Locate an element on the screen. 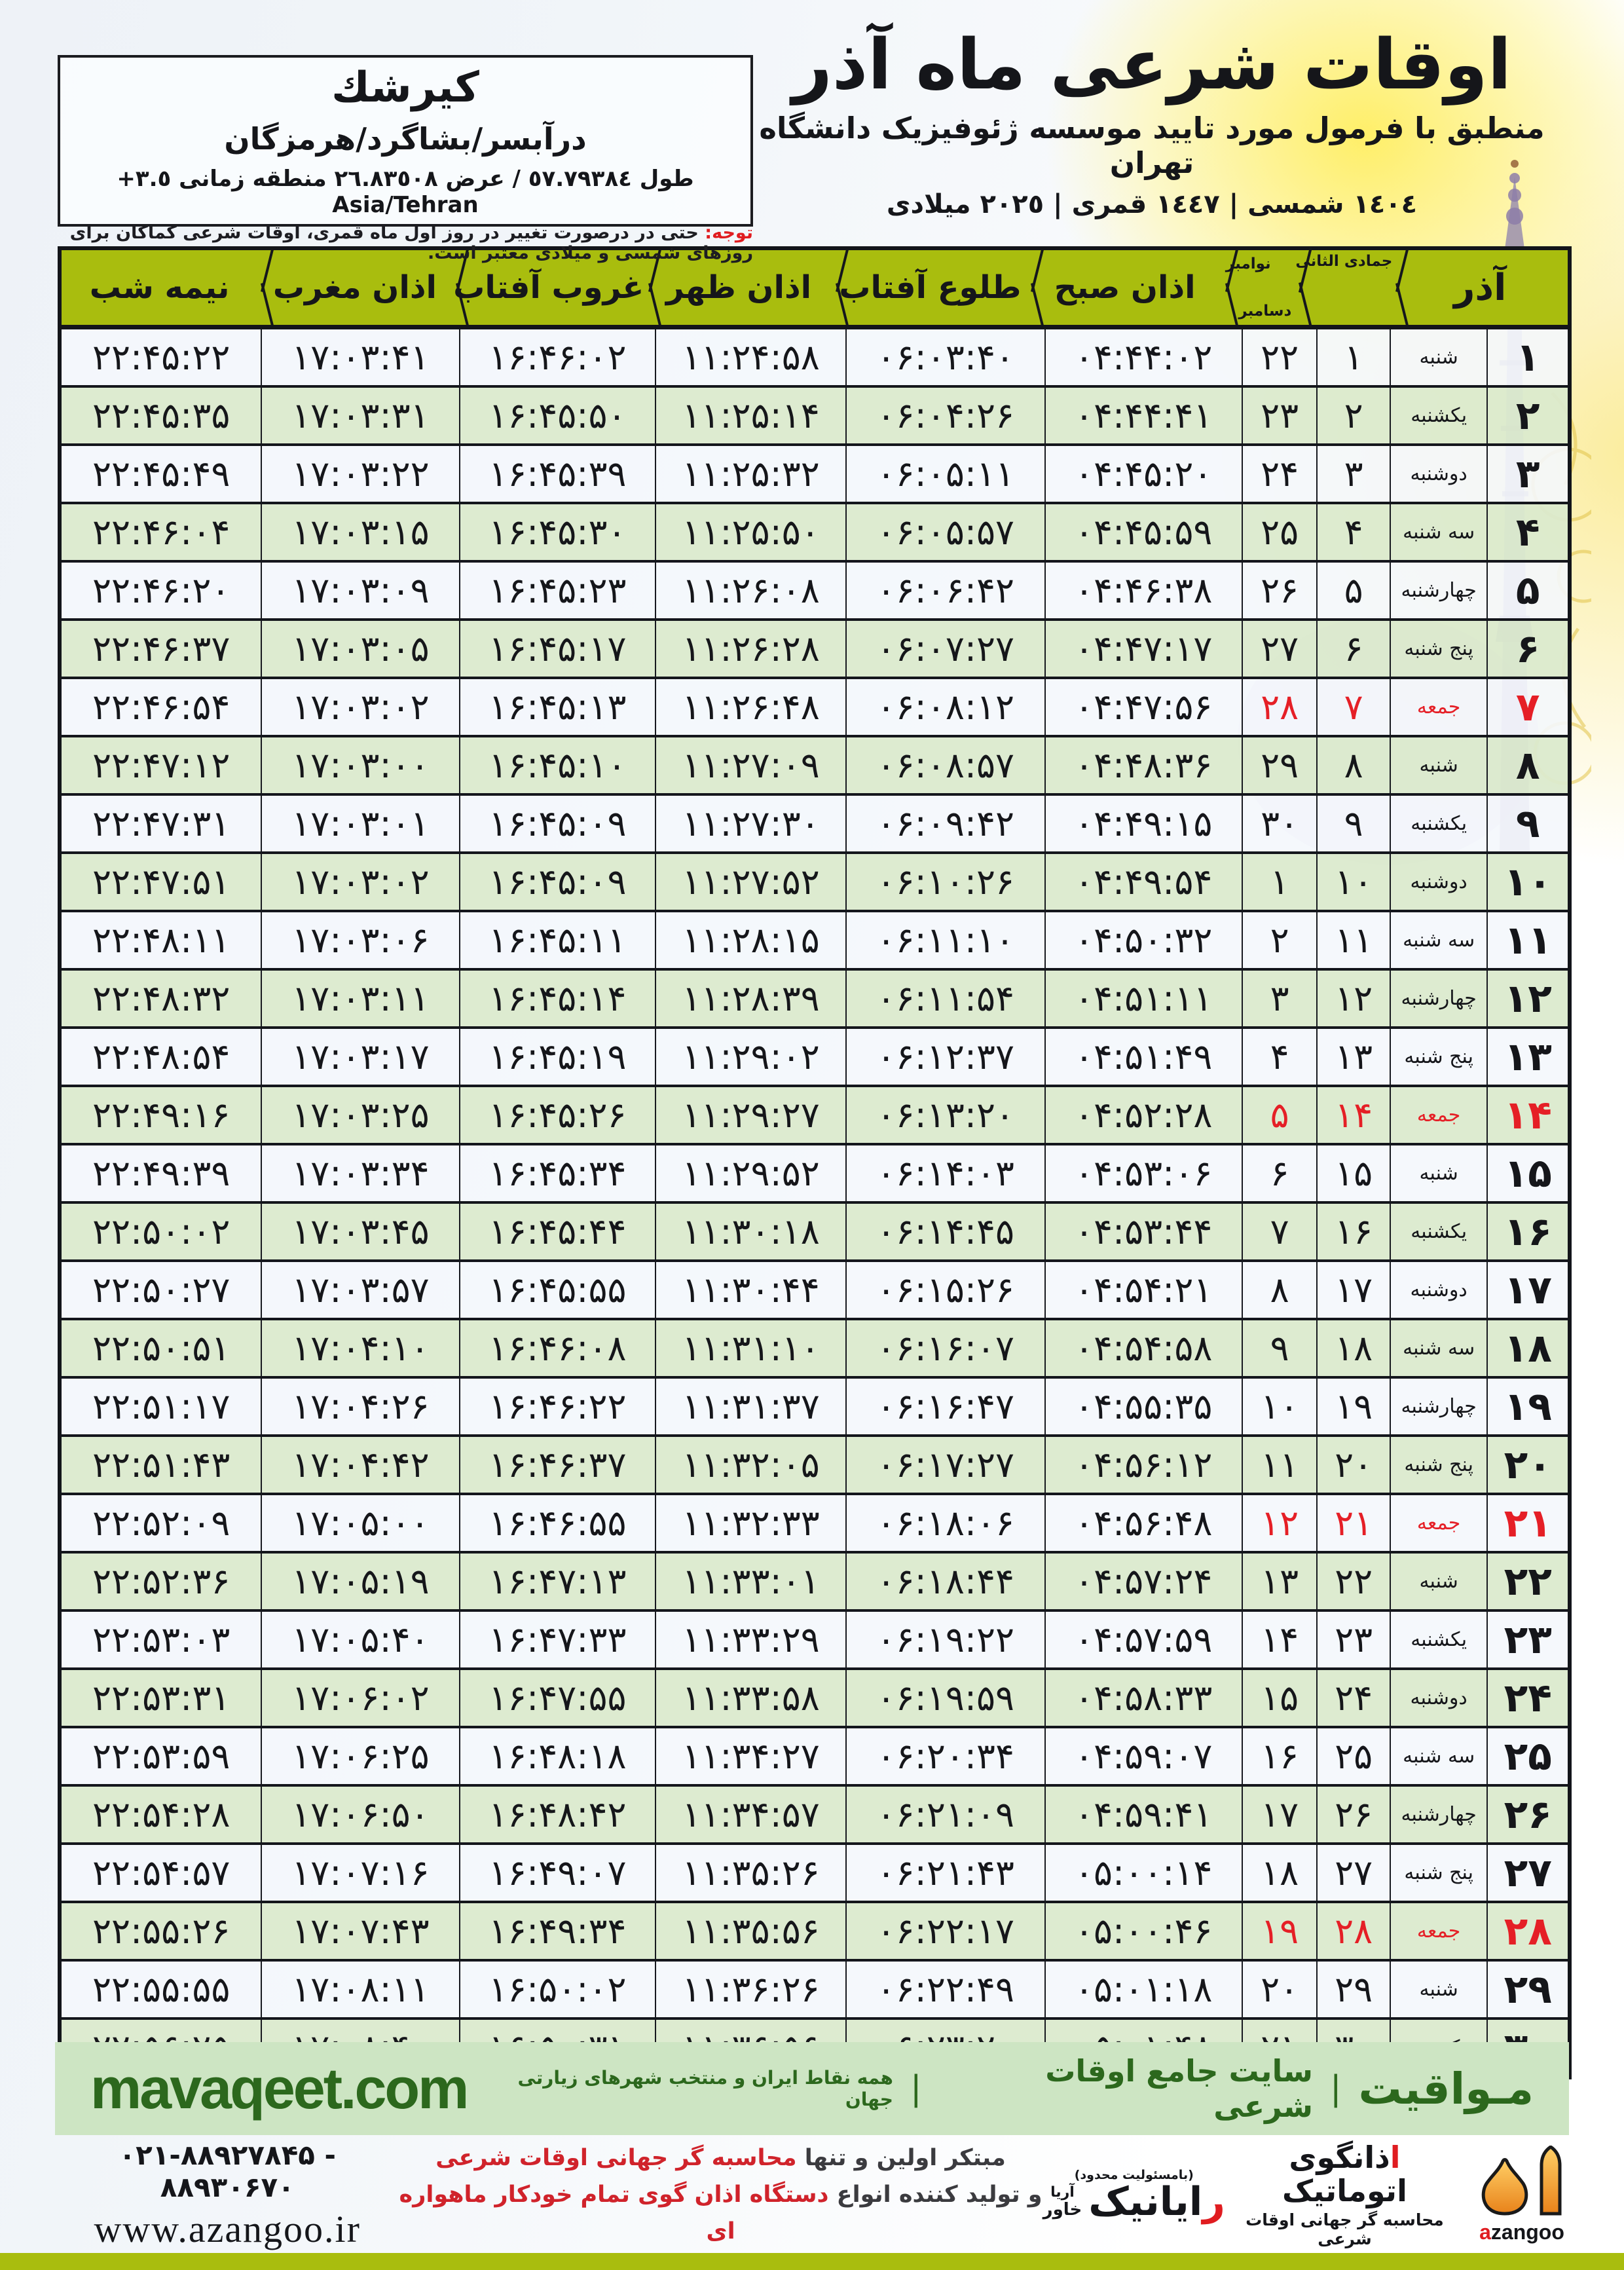  maghrib-cell: ۱۷:۰۳:۲۵ is located at coordinates (359, 1115).